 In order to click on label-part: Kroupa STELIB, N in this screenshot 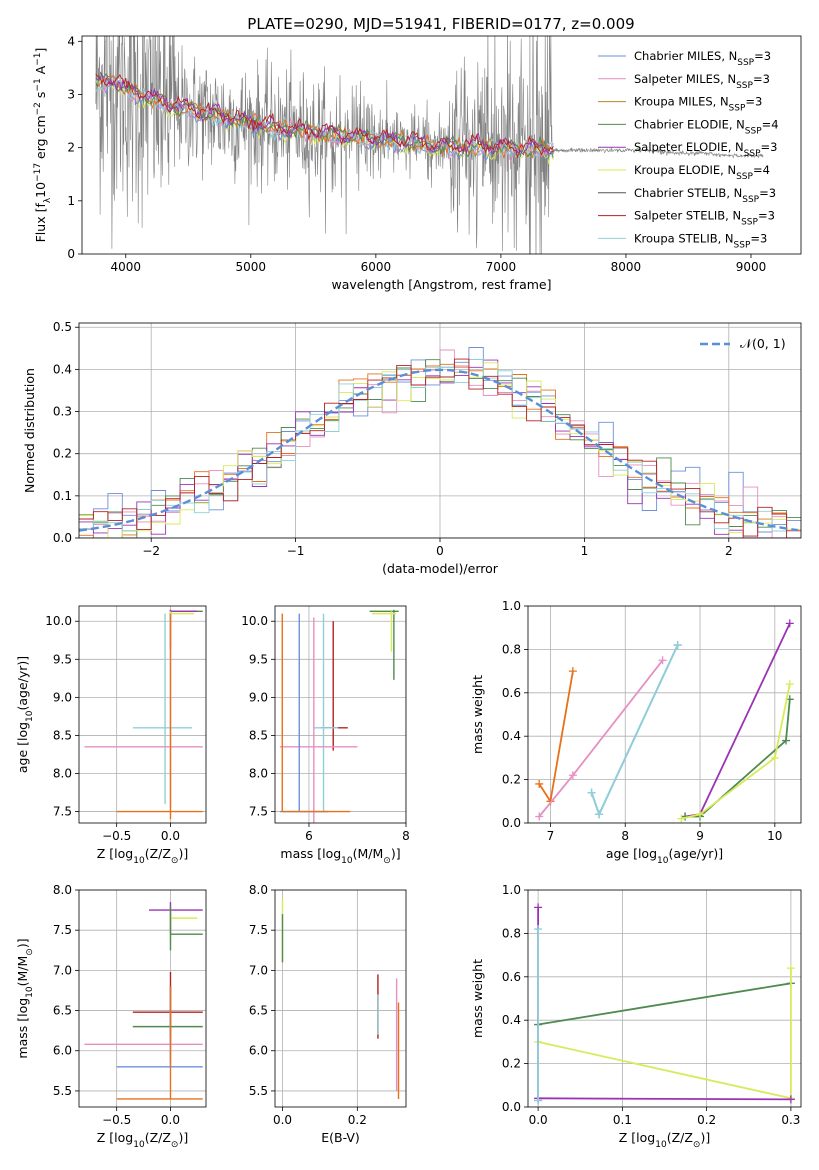, I will do `click(684, 238)`.